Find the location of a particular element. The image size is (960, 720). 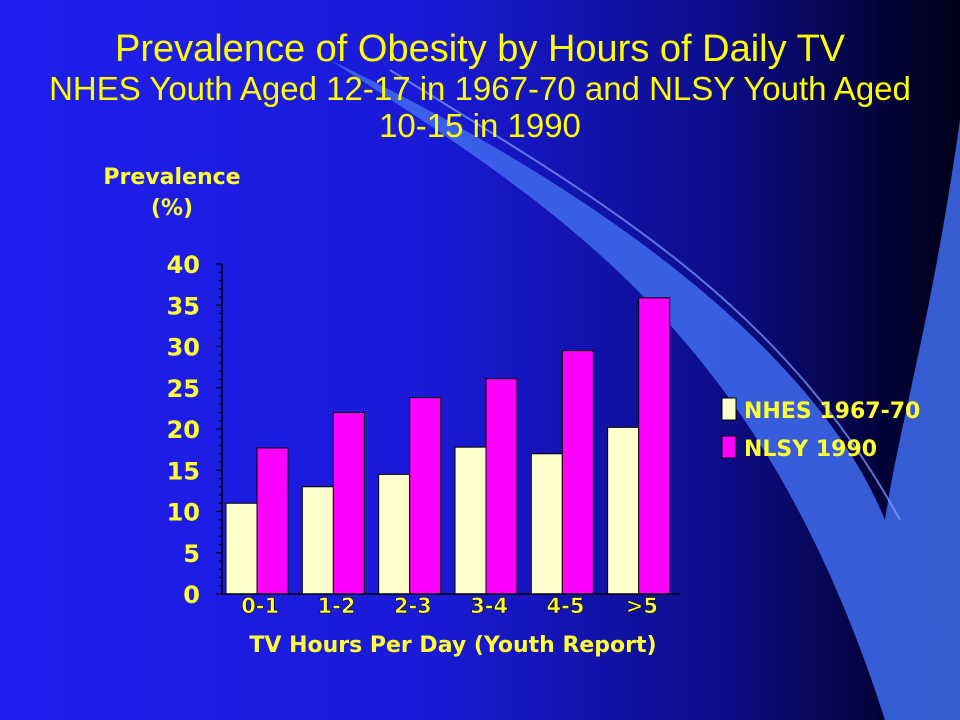

y-axis: 0 5 10 15 20 25 30 35 40 is located at coordinates (195, 430).